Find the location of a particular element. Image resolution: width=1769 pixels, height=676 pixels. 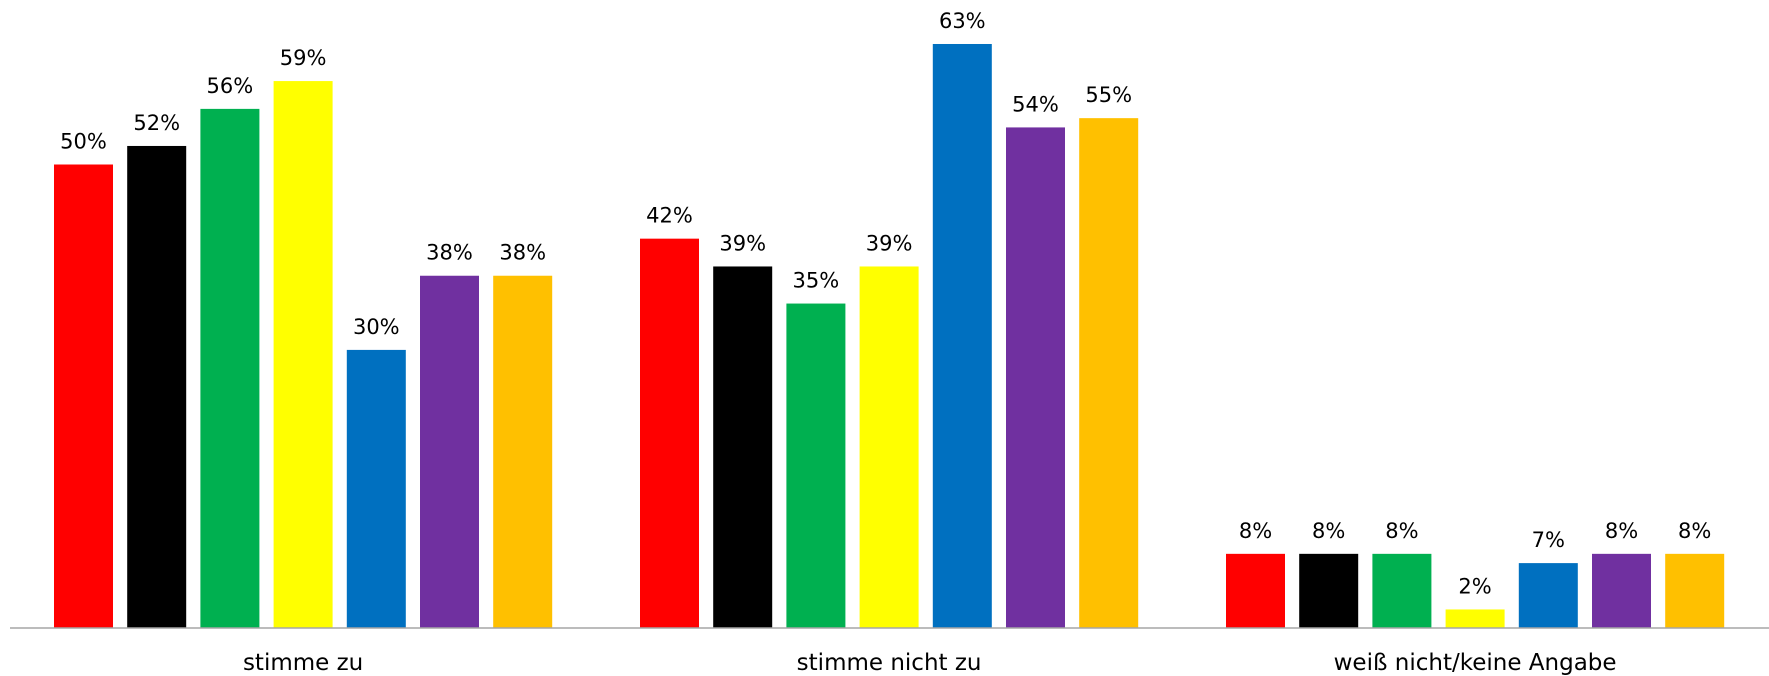

data-label-stimme-nicht-zu-6: 54% is located at coordinates (1035, 104).